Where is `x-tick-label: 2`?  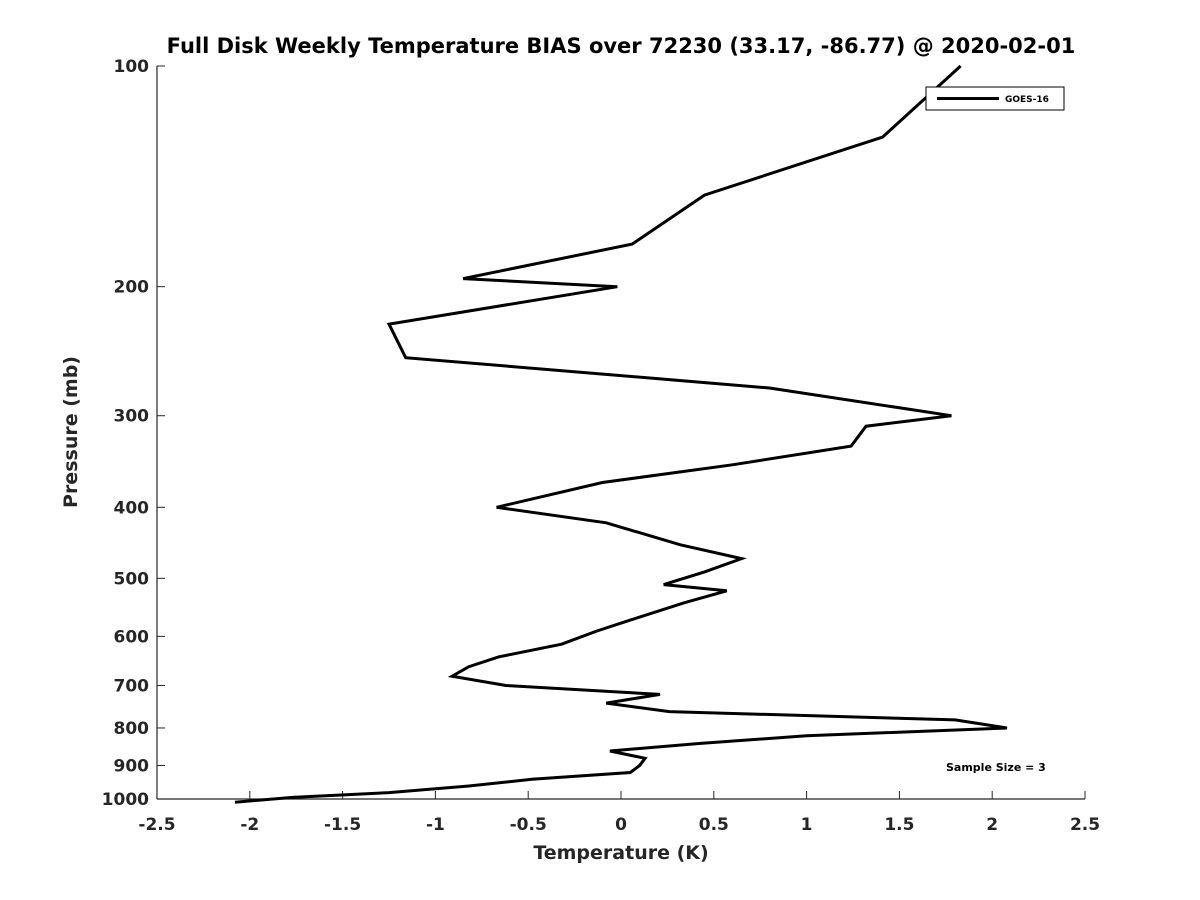 x-tick-label: 2 is located at coordinates (992, 825).